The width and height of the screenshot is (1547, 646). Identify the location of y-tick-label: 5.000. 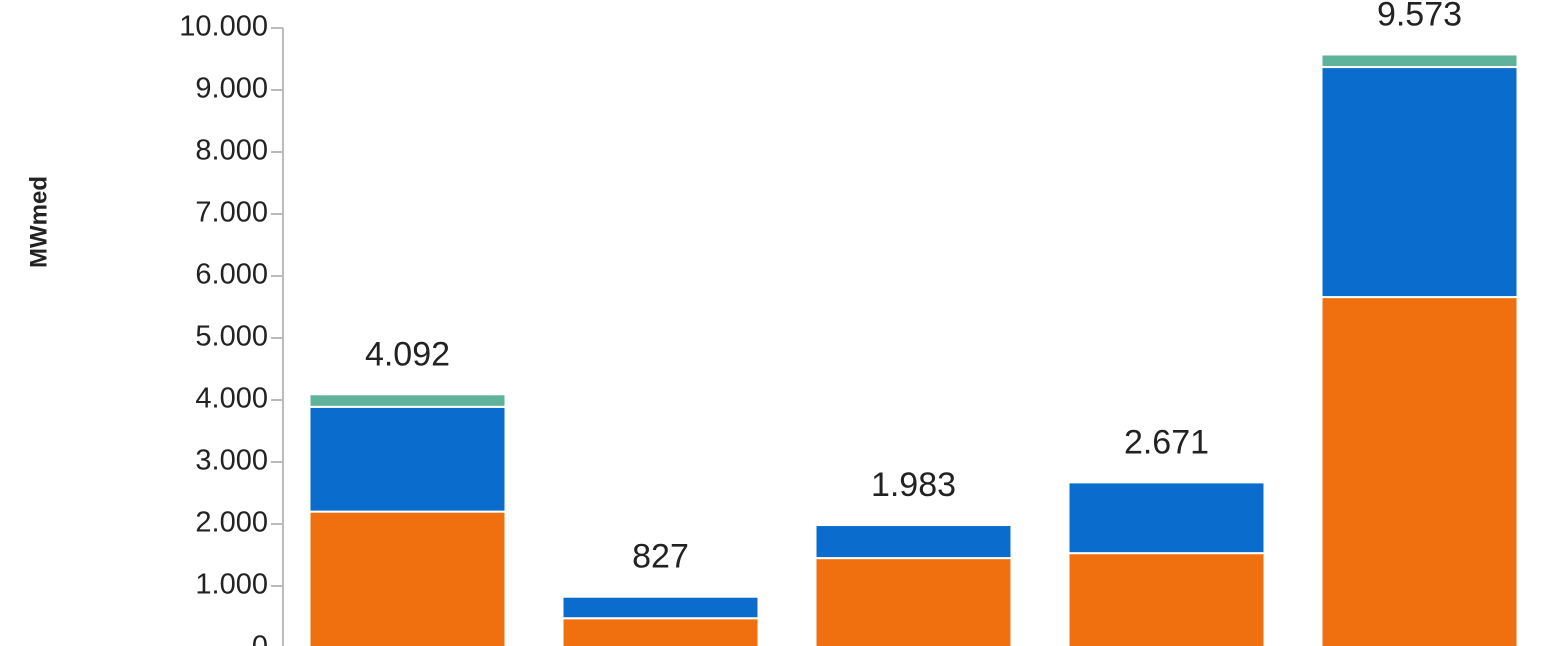
(231, 337).